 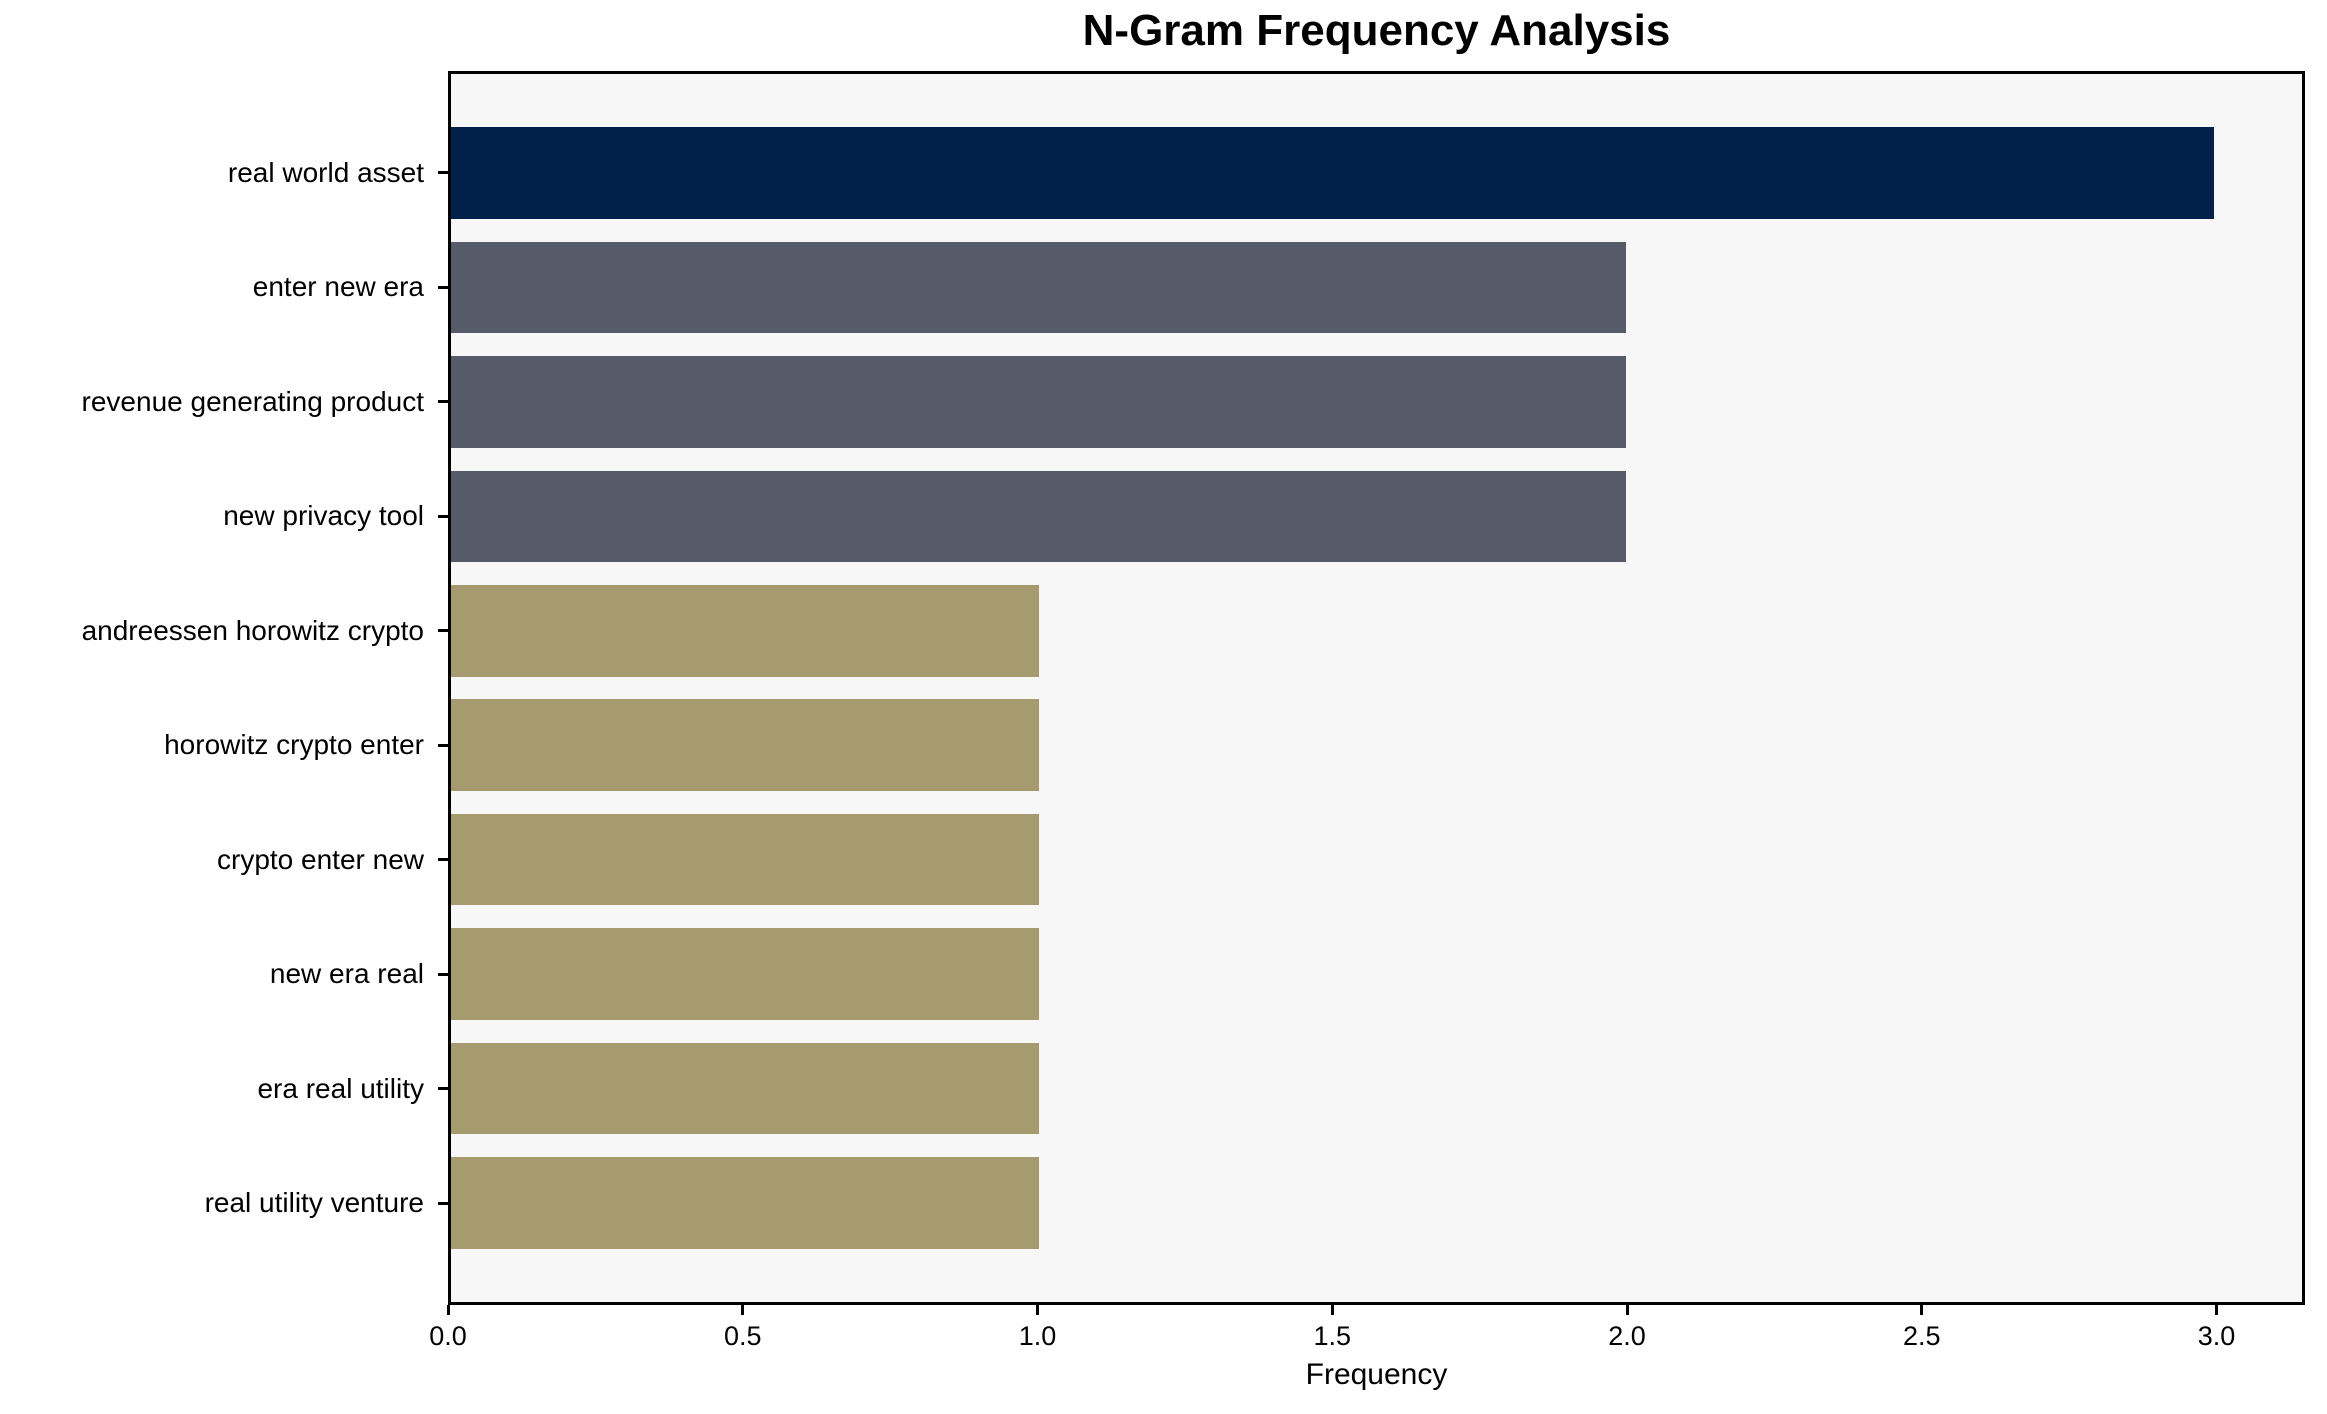 What do you see at coordinates (252, 401) in the screenshot?
I see `y-label-revenue-generating-product: revenue generating product` at bounding box center [252, 401].